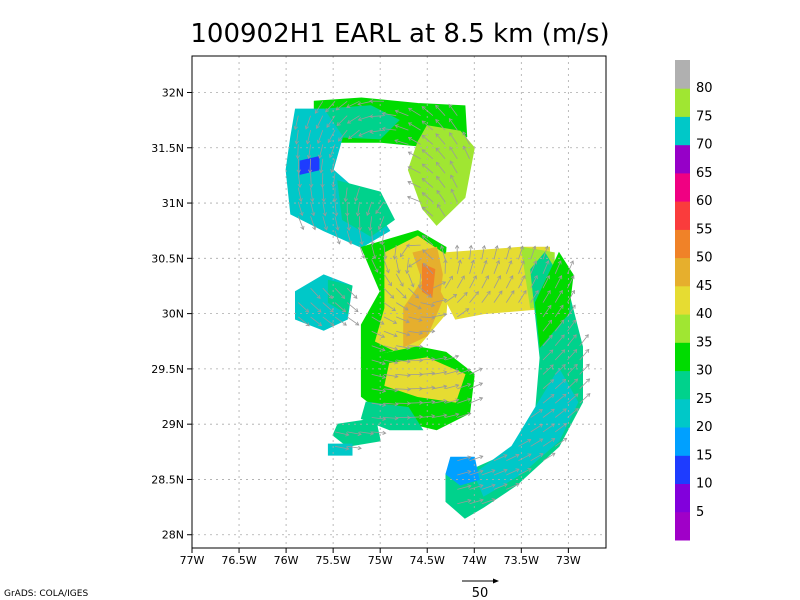 Image resolution: width=800 pixels, height=600 pixels. What do you see at coordinates (700, 512) in the screenshot?
I see `colorbar-label: 5` at bounding box center [700, 512].